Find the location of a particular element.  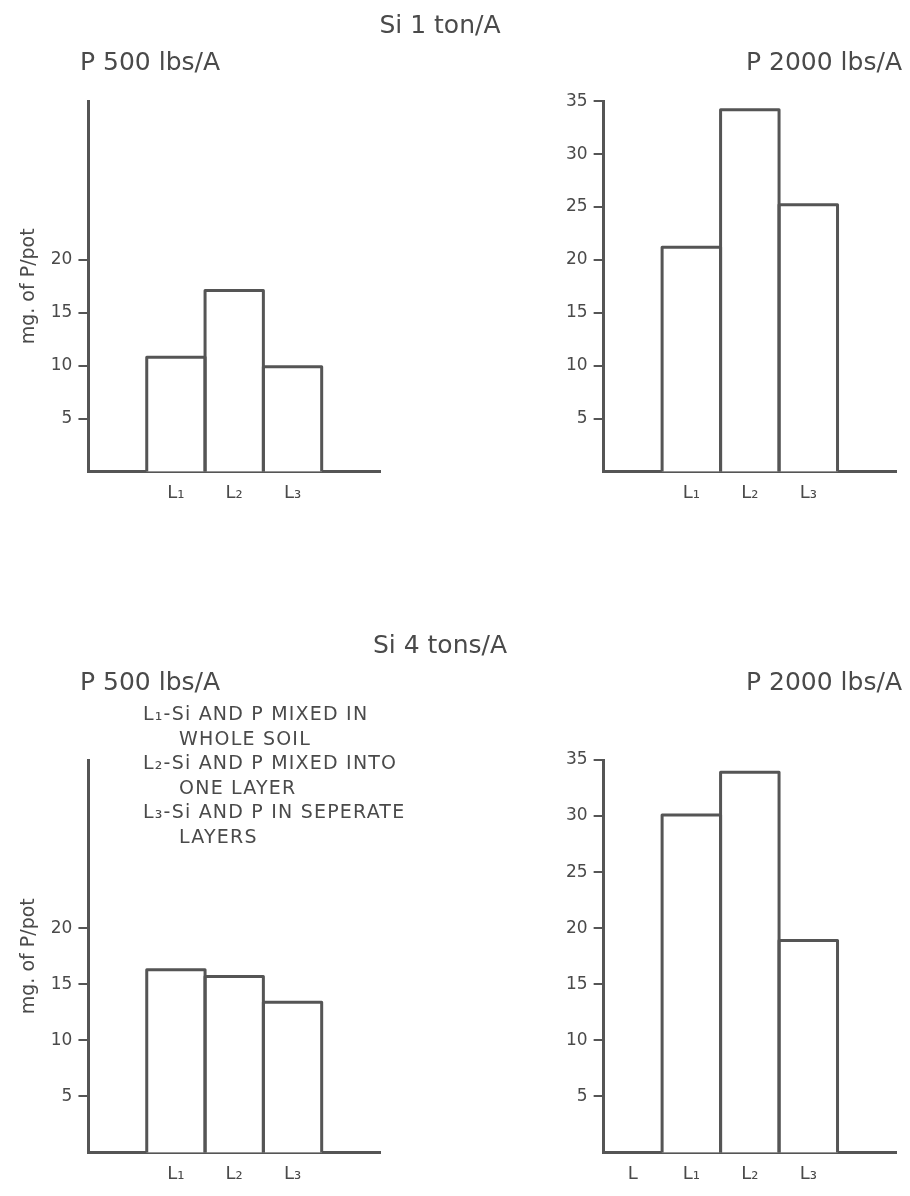

annotation: L₃-Si AND P IN SEPERATE LAYERS is located at coordinates (275, 823).